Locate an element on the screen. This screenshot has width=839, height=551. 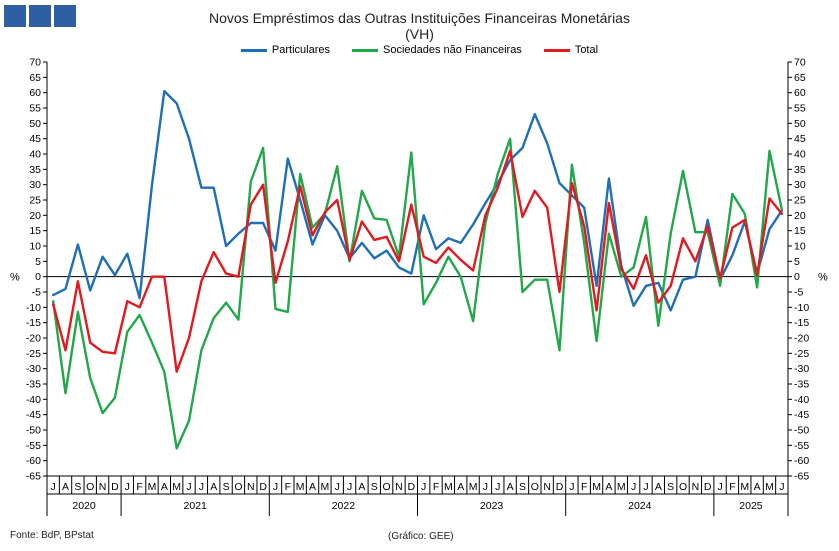
x-year-label: 2023 is located at coordinates (492, 506).